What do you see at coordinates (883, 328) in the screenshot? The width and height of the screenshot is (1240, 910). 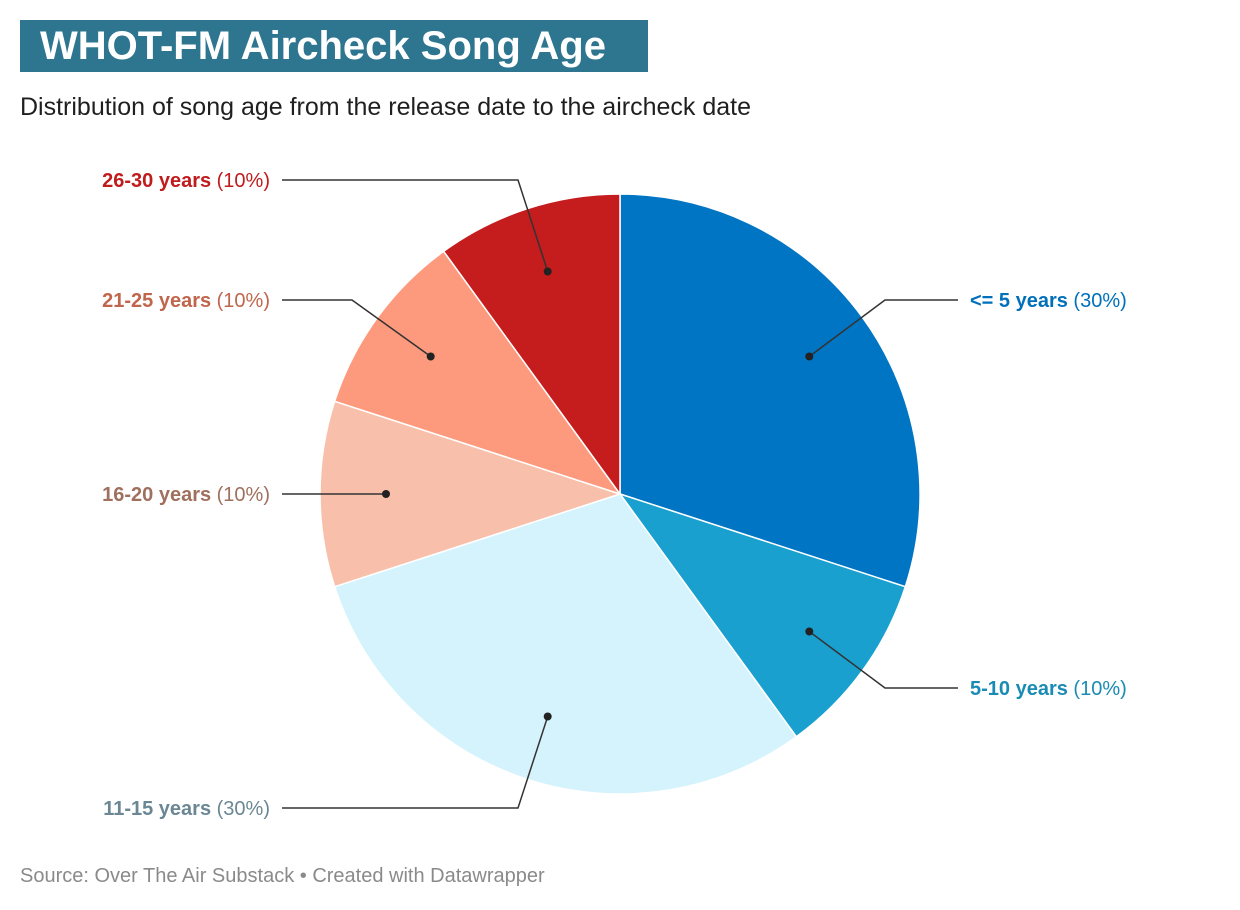 I see `leader-line-5-years` at bounding box center [883, 328].